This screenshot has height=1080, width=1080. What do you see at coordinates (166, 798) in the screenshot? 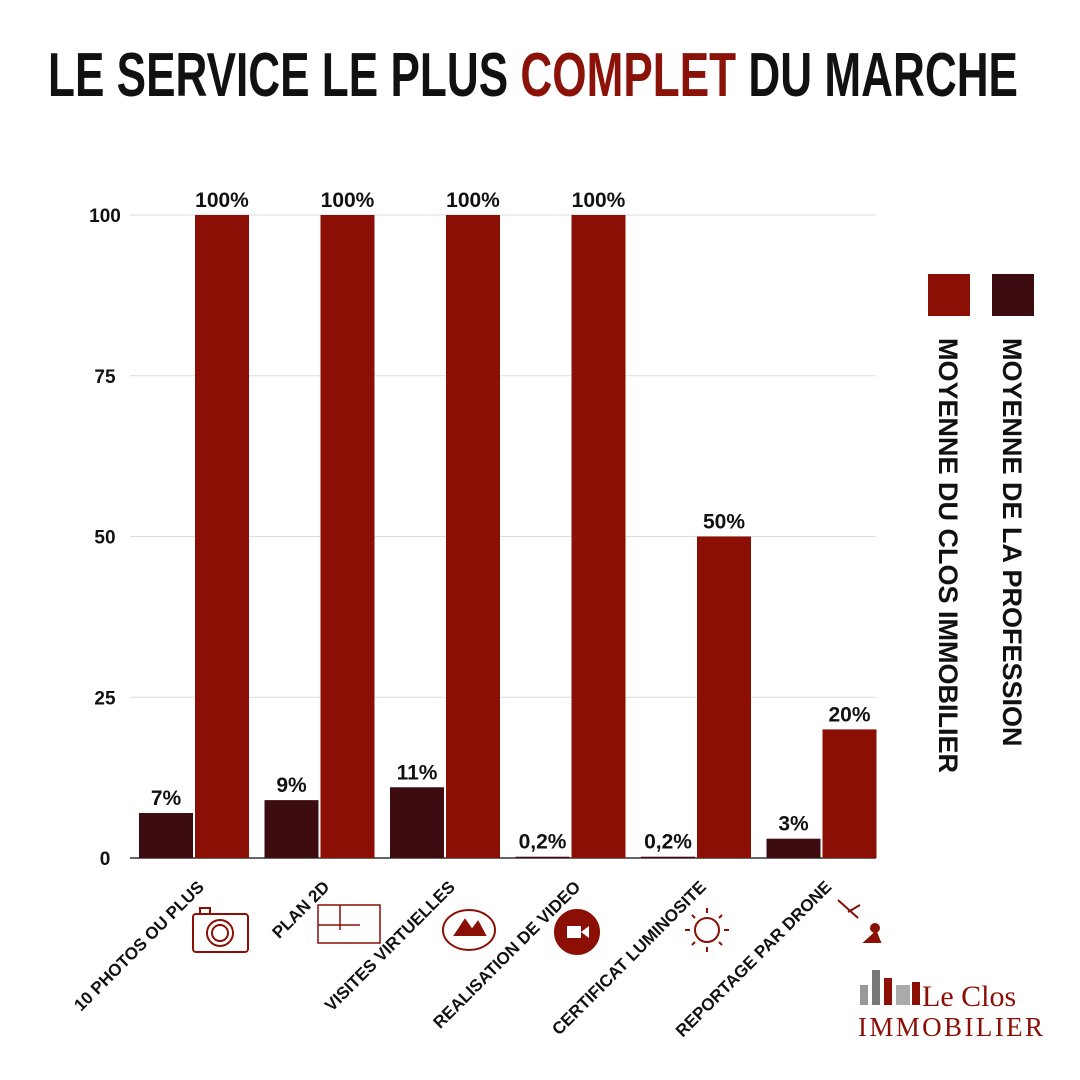
I see `value-label: 7%` at bounding box center [166, 798].